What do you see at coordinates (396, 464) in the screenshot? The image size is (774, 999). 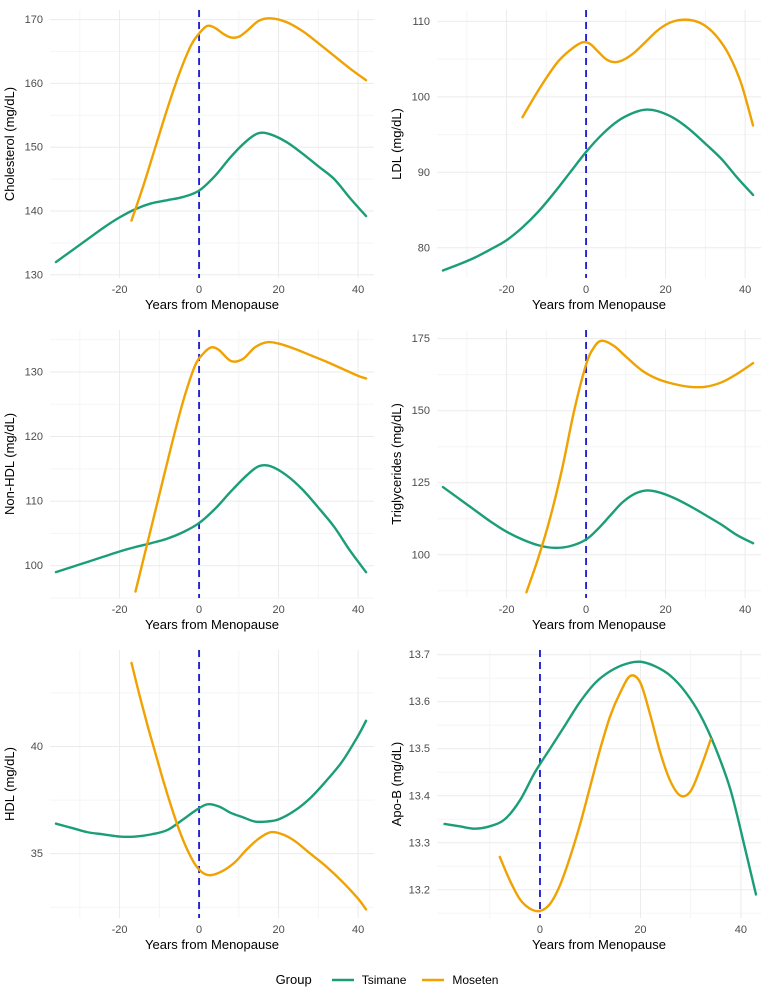 I see `y-axis-title: Triglycerides (mg/dL)` at bounding box center [396, 464].